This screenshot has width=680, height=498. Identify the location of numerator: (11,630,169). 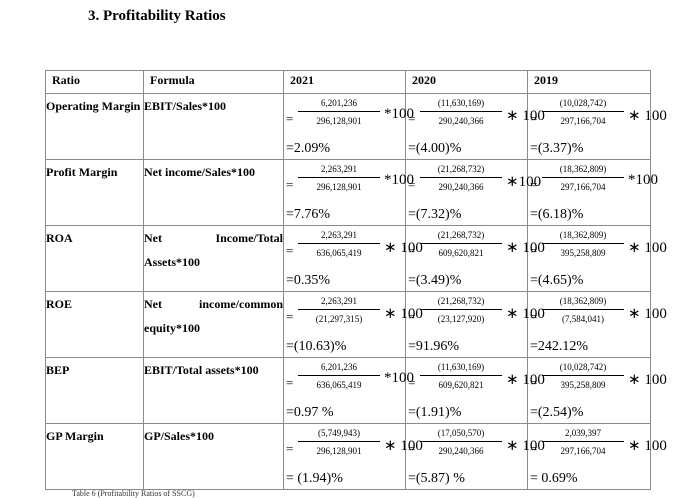
(461, 367).